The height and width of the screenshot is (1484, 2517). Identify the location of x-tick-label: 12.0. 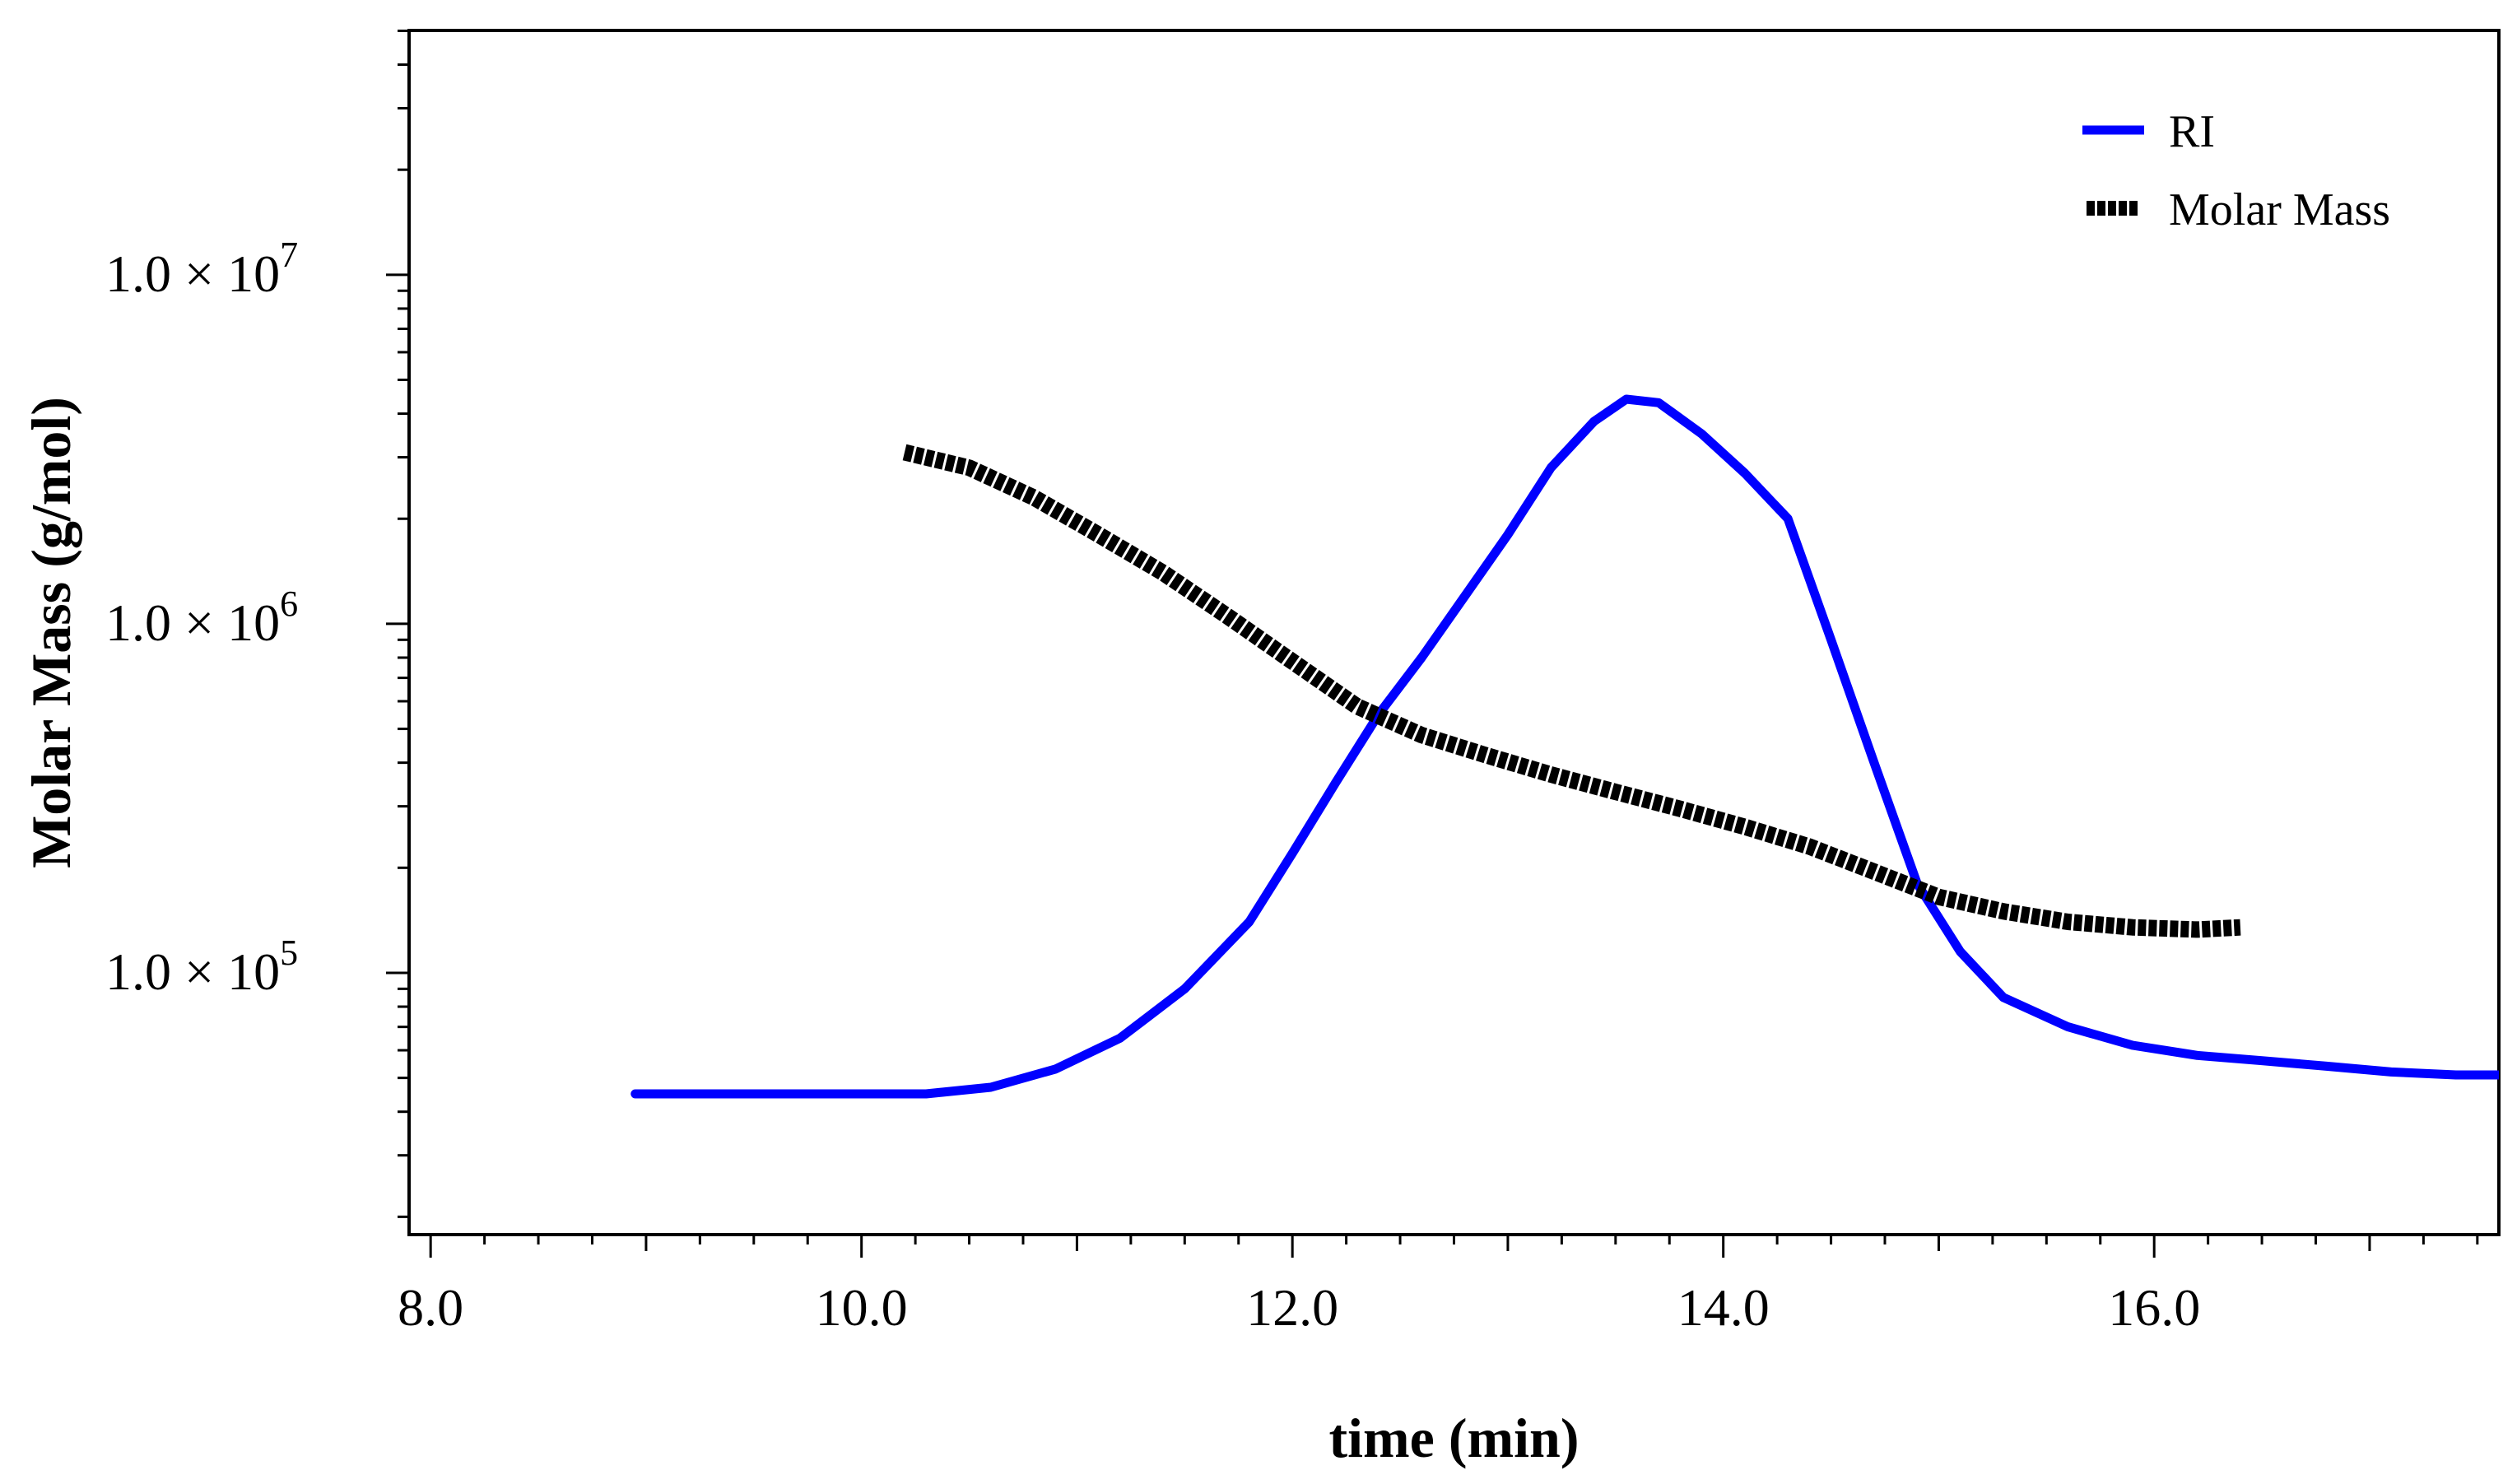
(1292, 1307).